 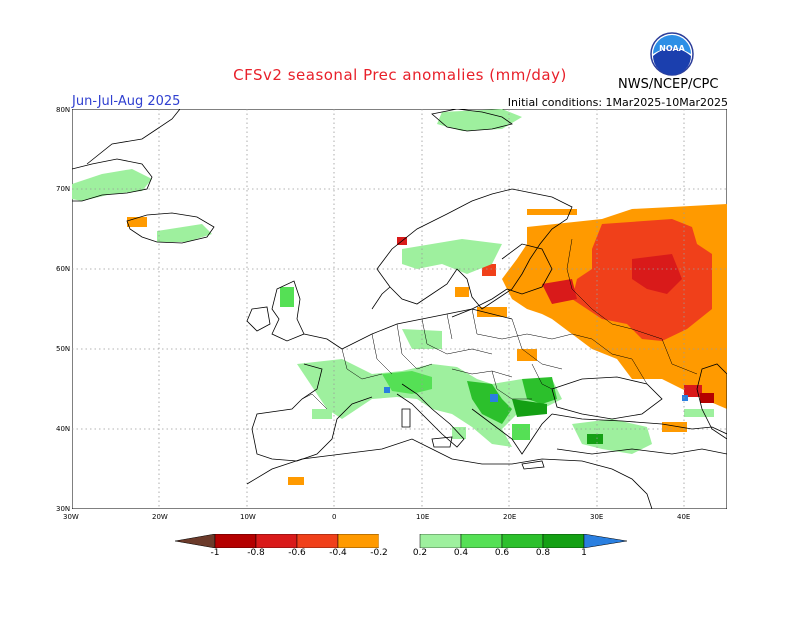 What do you see at coordinates (248, 517) in the screenshot?
I see `lon-label: 10W` at bounding box center [248, 517].